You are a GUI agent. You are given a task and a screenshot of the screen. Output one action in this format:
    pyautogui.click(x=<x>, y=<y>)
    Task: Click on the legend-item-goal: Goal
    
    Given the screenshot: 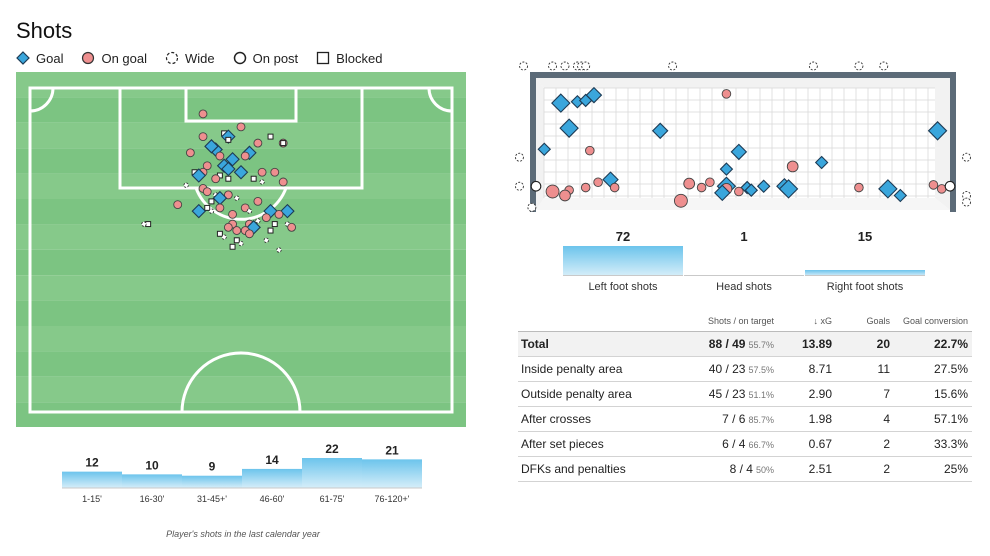 What is the action you would take?
    pyautogui.click(x=39, y=58)
    